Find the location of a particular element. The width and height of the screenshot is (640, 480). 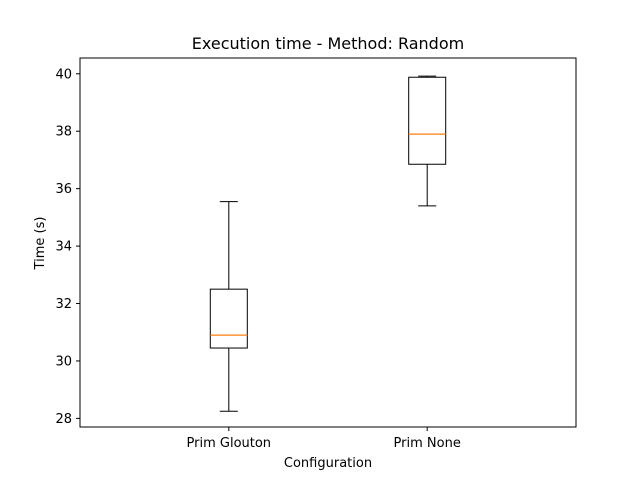

x-tick-label: Prim None is located at coordinates (427, 443).